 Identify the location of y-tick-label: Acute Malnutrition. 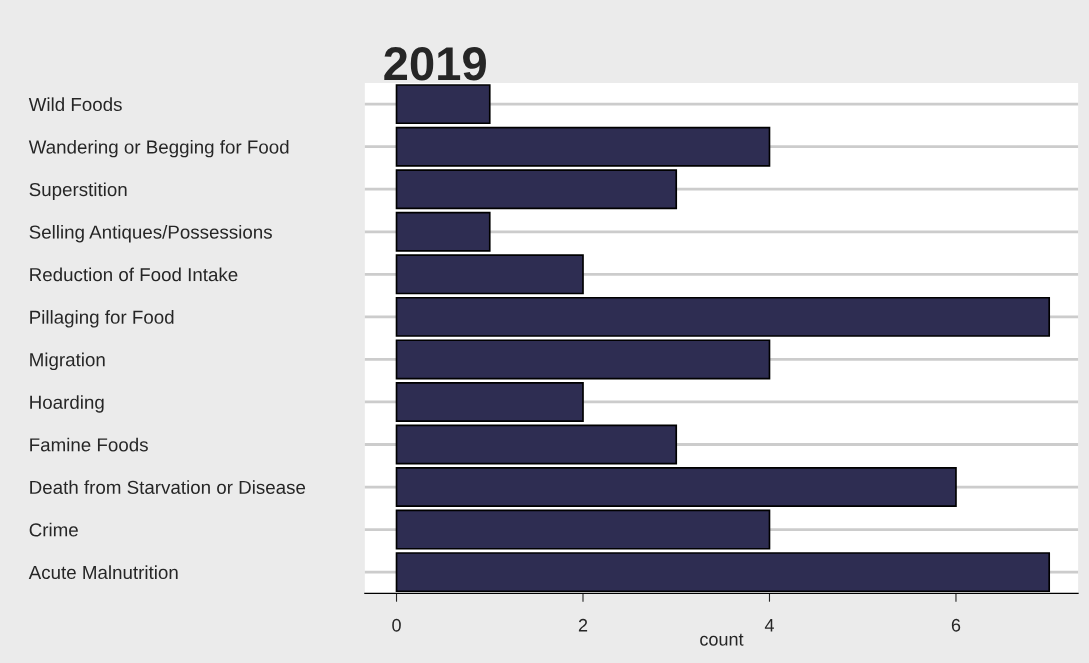
(103, 572).